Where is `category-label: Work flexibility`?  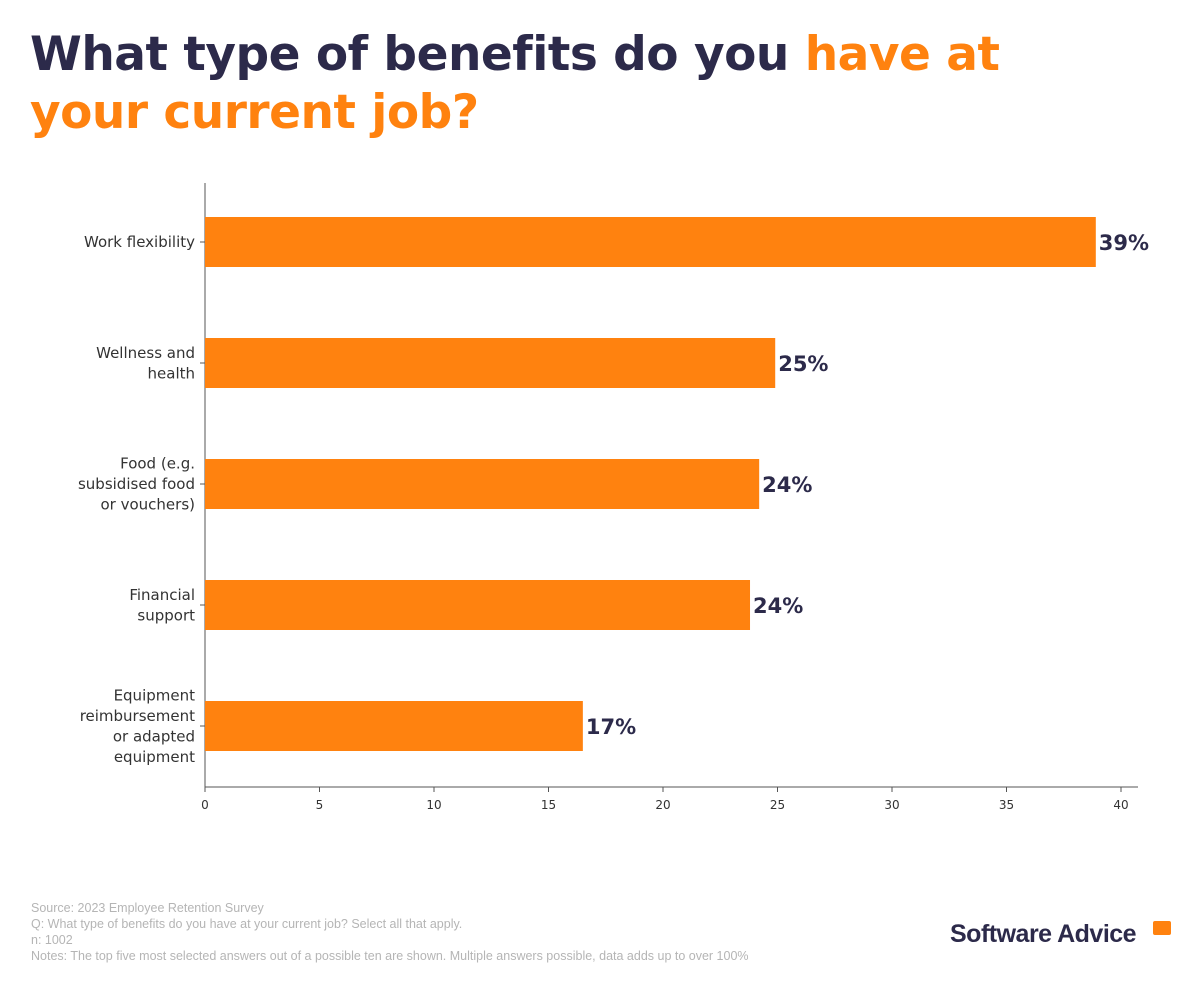 category-label: Work flexibility is located at coordinates (139, 242).